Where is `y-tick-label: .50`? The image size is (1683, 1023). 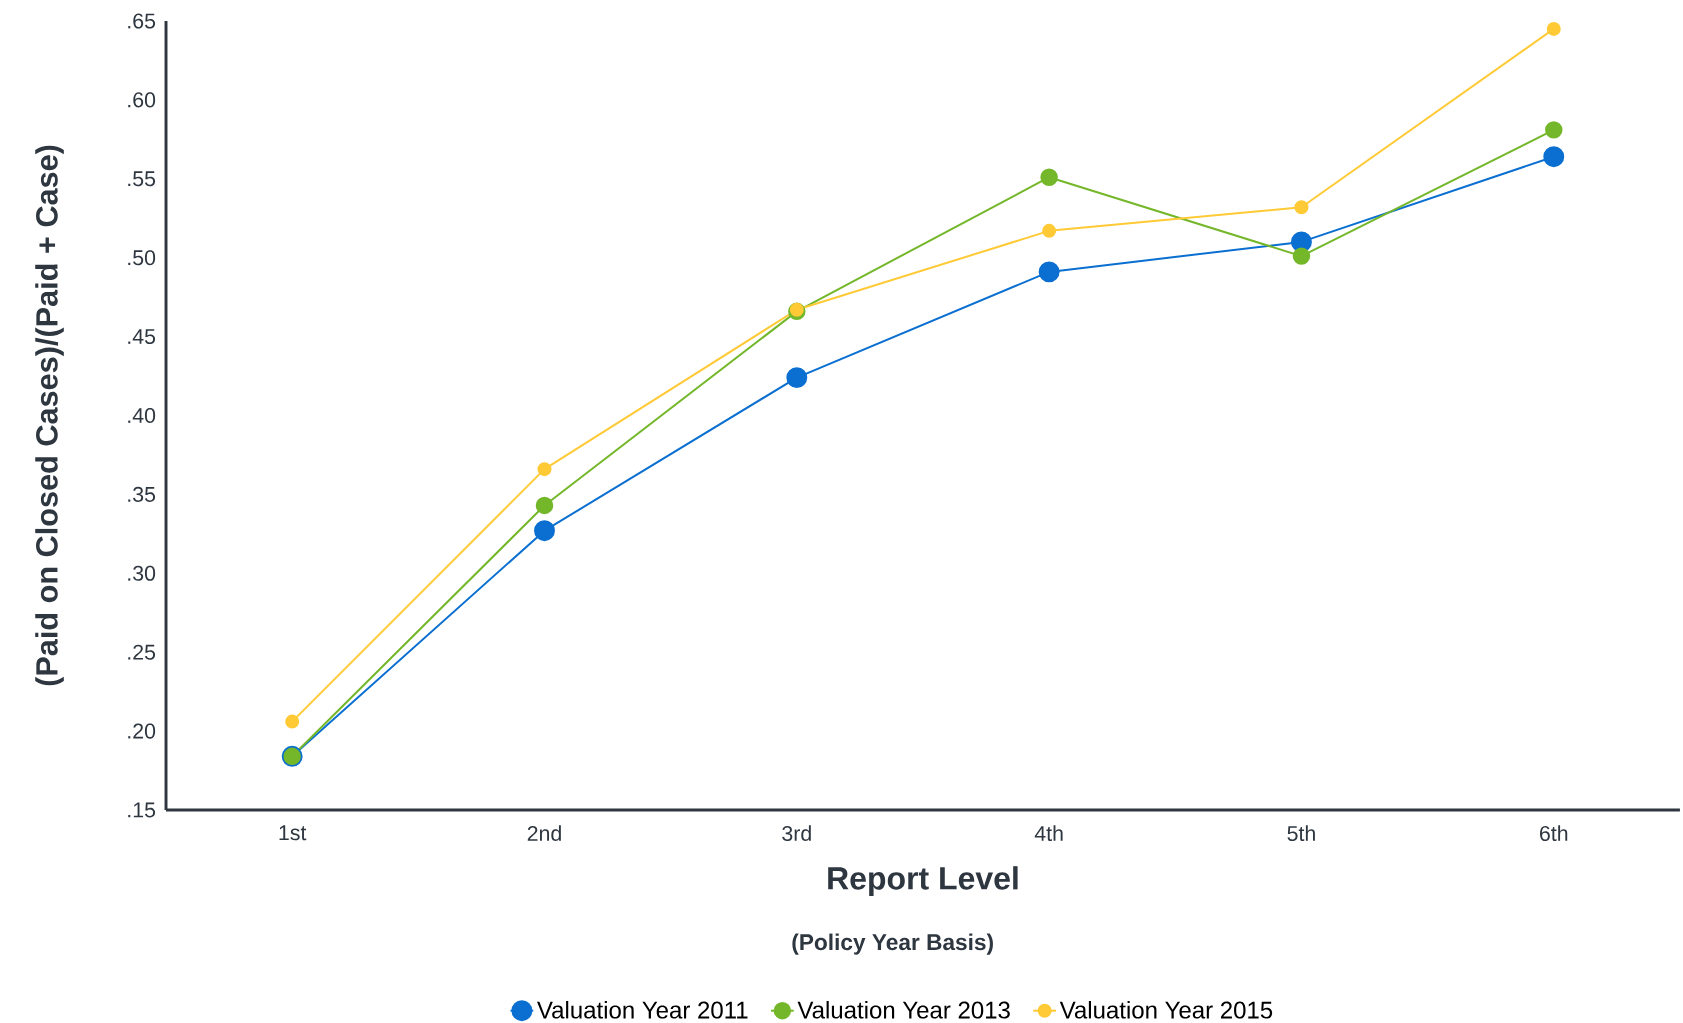 y-tick-label: .50 is located at coordinates (142, 258).